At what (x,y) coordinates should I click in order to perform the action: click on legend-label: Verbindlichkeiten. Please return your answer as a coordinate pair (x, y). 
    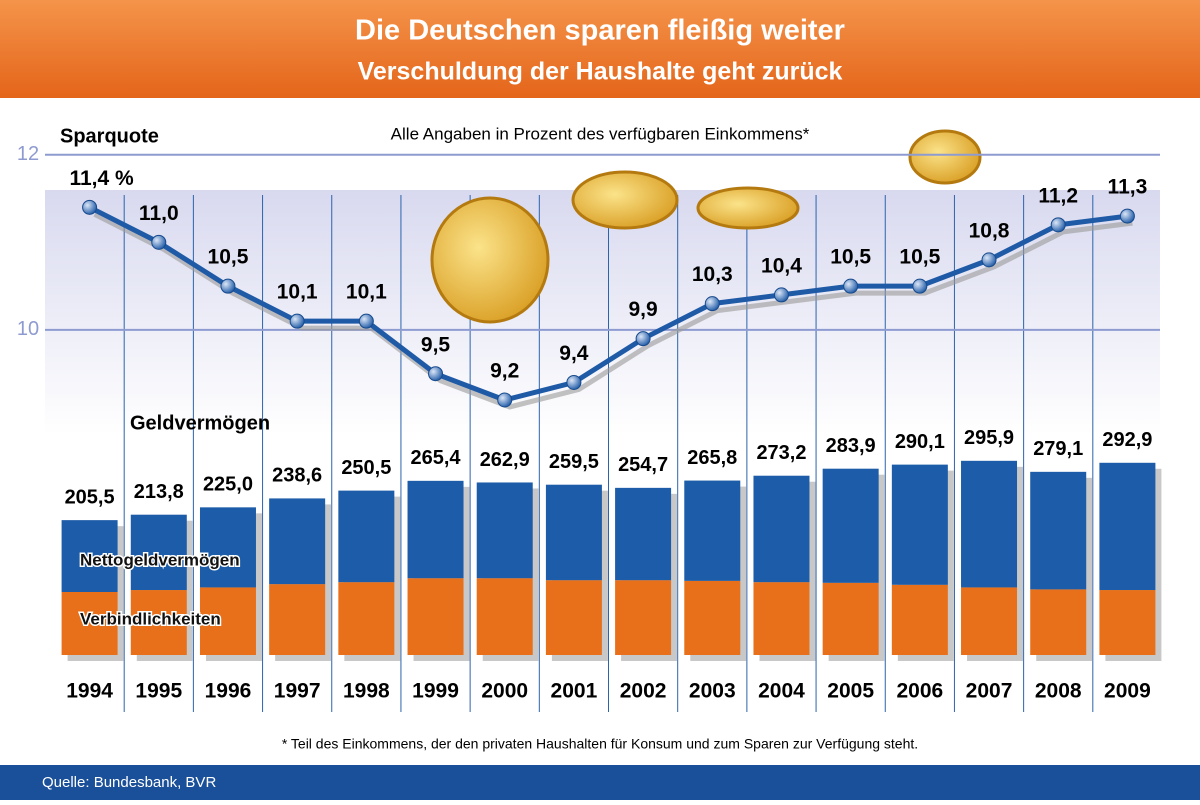
    Looking at the image, I should click on (150, 618).